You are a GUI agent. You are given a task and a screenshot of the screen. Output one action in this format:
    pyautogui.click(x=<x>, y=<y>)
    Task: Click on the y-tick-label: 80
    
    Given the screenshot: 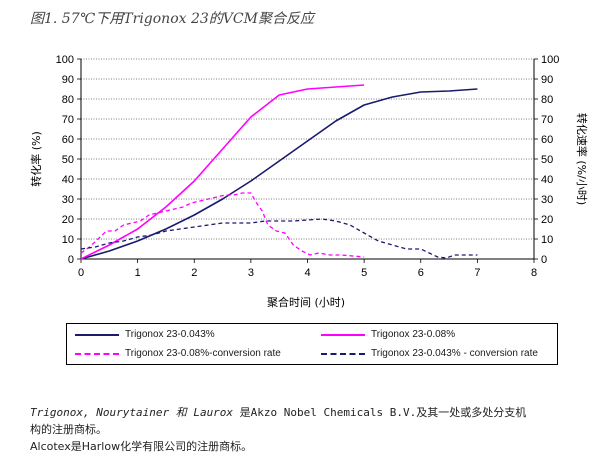 What is the action you would take?
    pyautogui.click(x=68, y=100)
    